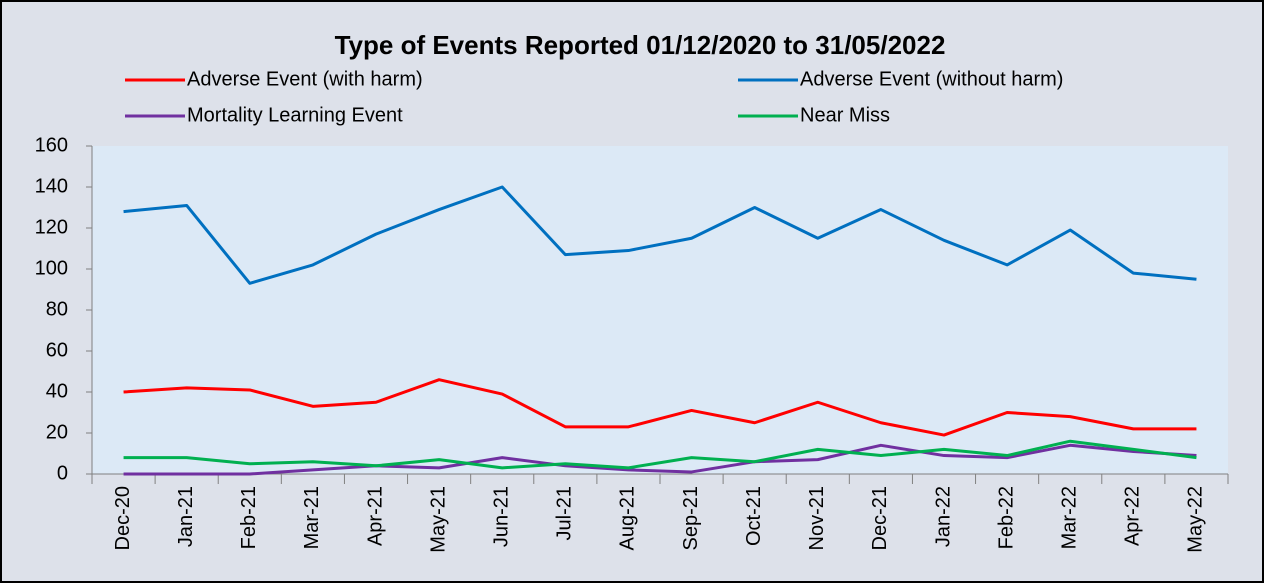  What do you see at coordinates (295, 115) in the screenshot?
I see `legend-label: Mortality Learning Event` at bounding box center [295, 115].